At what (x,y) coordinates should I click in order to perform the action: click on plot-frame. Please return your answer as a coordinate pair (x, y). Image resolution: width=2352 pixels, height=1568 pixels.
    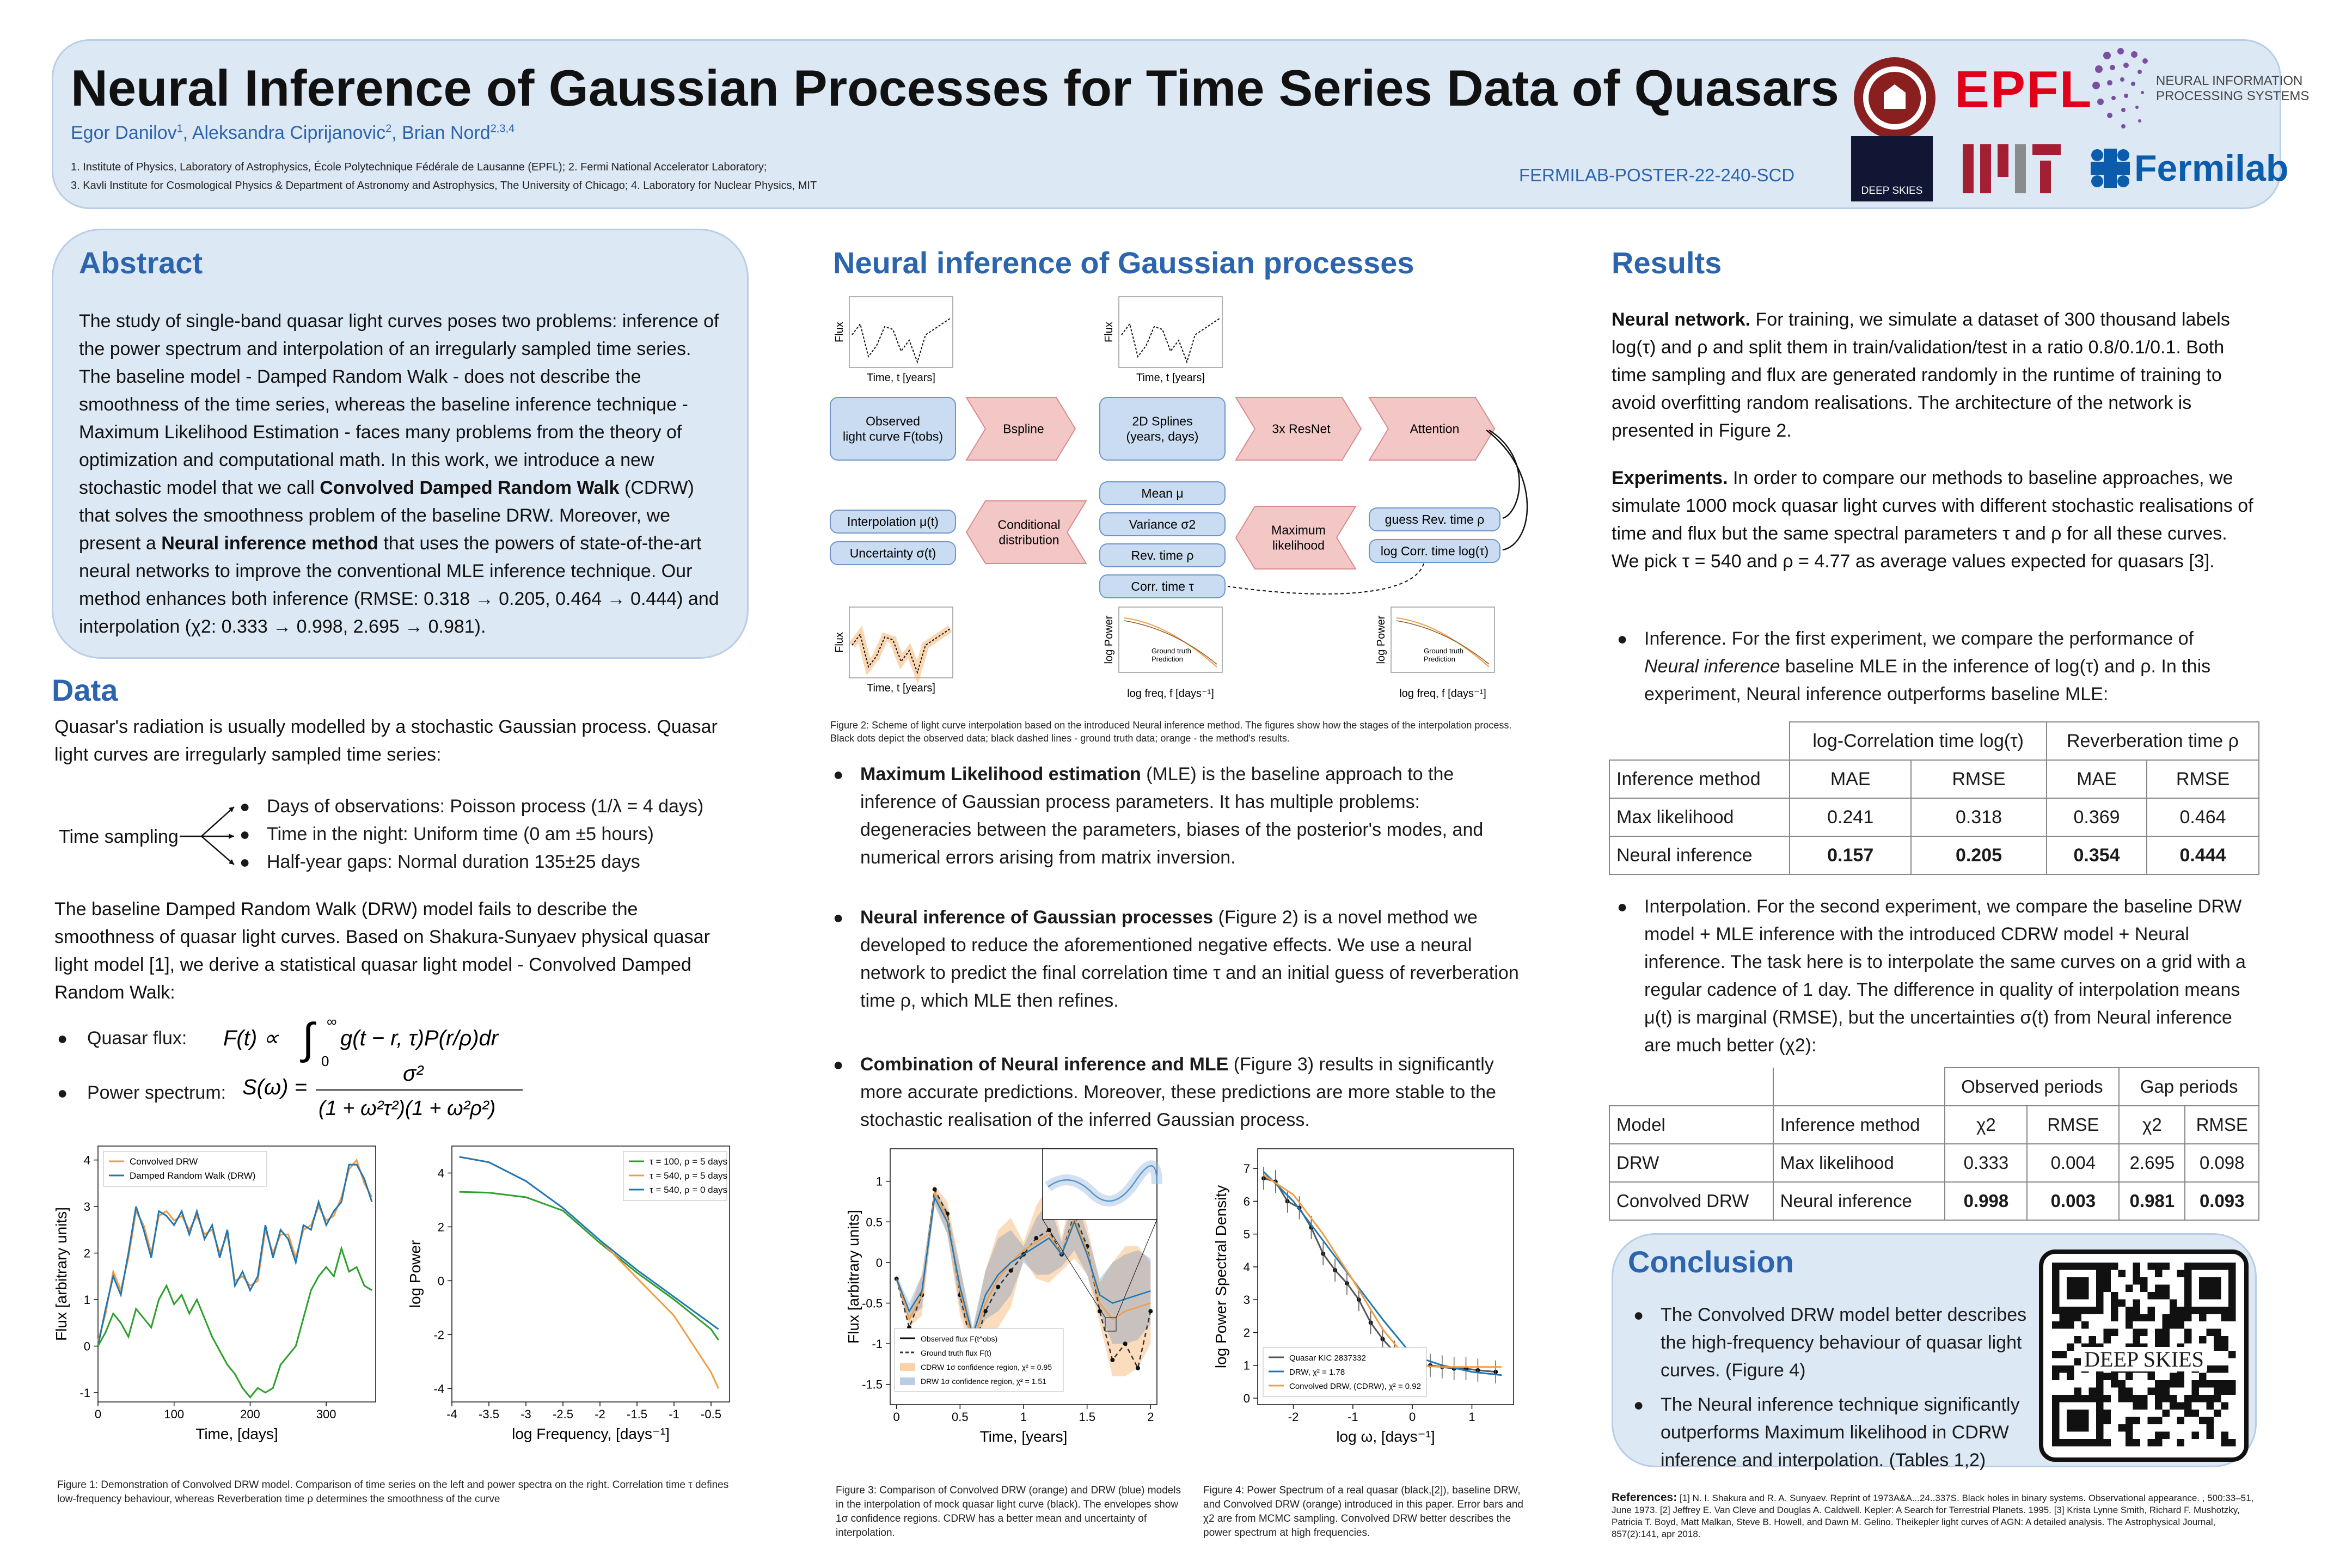
    Looking at the image, I should click on (590, 1274).